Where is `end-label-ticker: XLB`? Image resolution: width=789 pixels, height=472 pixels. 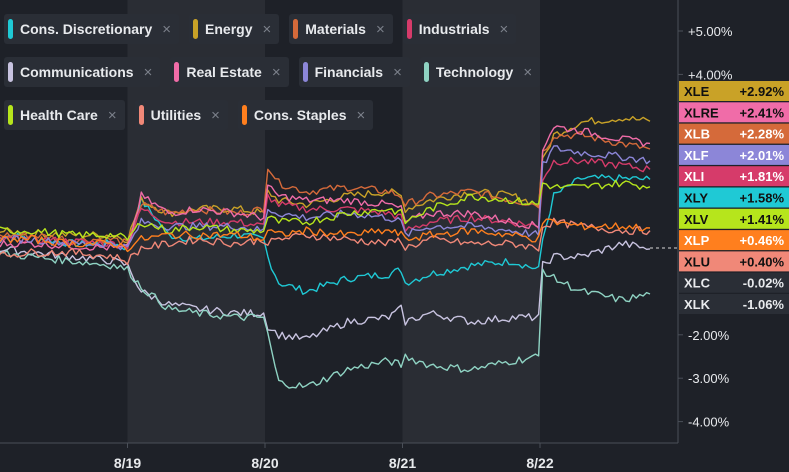 end-label-ticker: XLB is located at coordinates (697, 134).